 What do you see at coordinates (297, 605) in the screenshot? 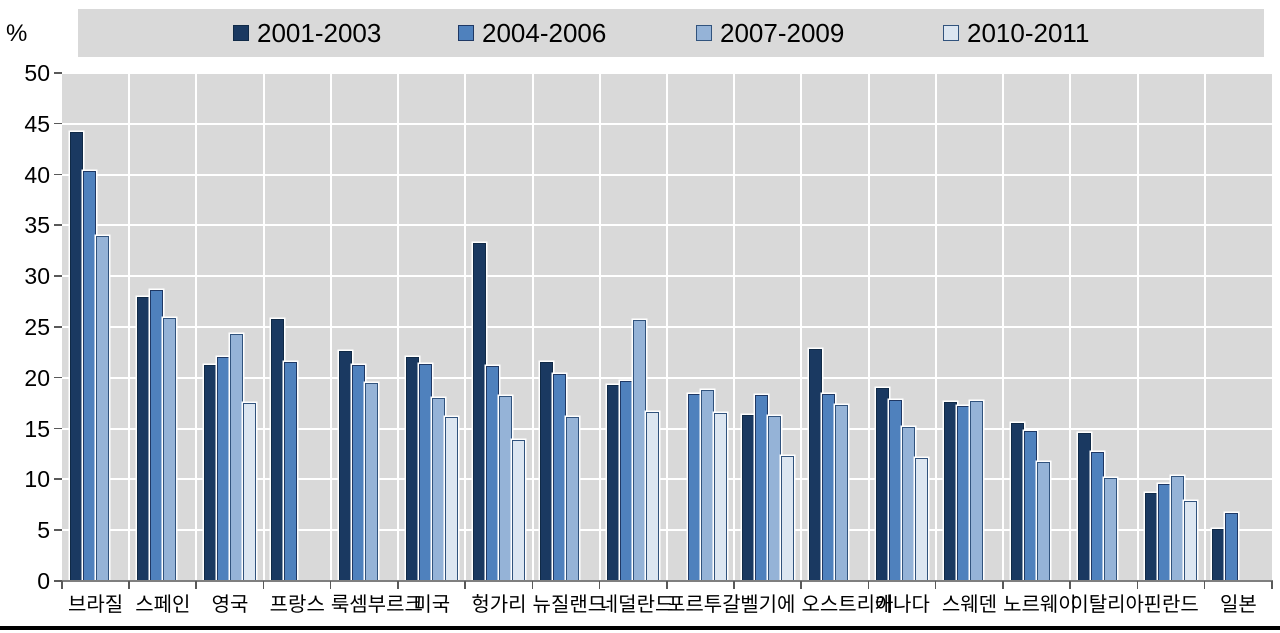
I see `x-category-label: 프랑스` at bounding box center [297, 605].